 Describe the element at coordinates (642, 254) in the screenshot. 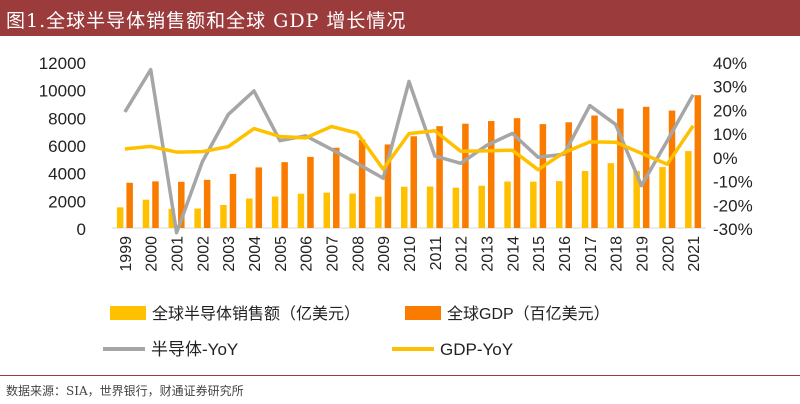

I see `x-tick-label: 2019` at that location.